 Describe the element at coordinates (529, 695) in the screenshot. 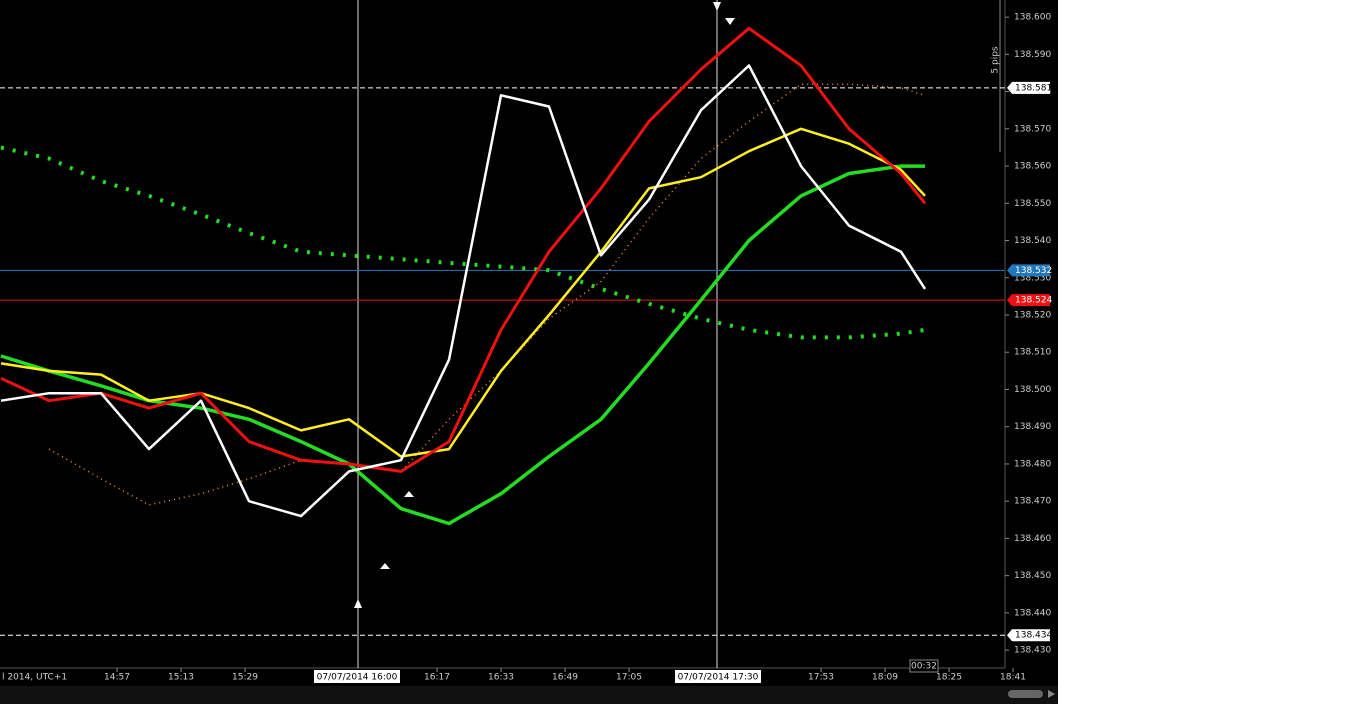

I see `scrollbar` at that location.